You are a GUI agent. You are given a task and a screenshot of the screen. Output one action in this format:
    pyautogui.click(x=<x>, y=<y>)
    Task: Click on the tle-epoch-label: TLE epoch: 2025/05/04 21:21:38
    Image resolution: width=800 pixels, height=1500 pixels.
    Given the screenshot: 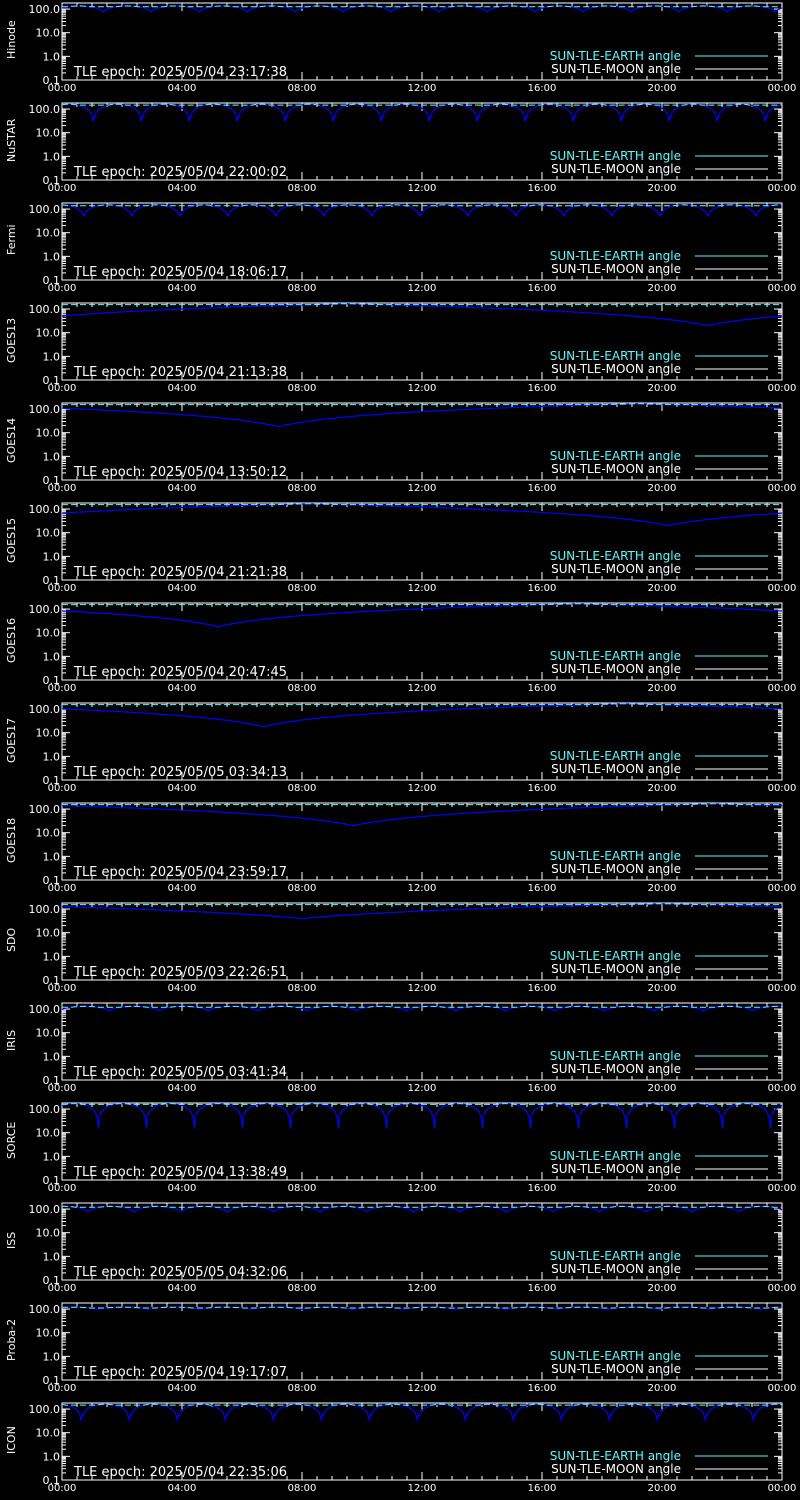 What is the action you would take?
    pyautogui.click(x=180, y=572)
    